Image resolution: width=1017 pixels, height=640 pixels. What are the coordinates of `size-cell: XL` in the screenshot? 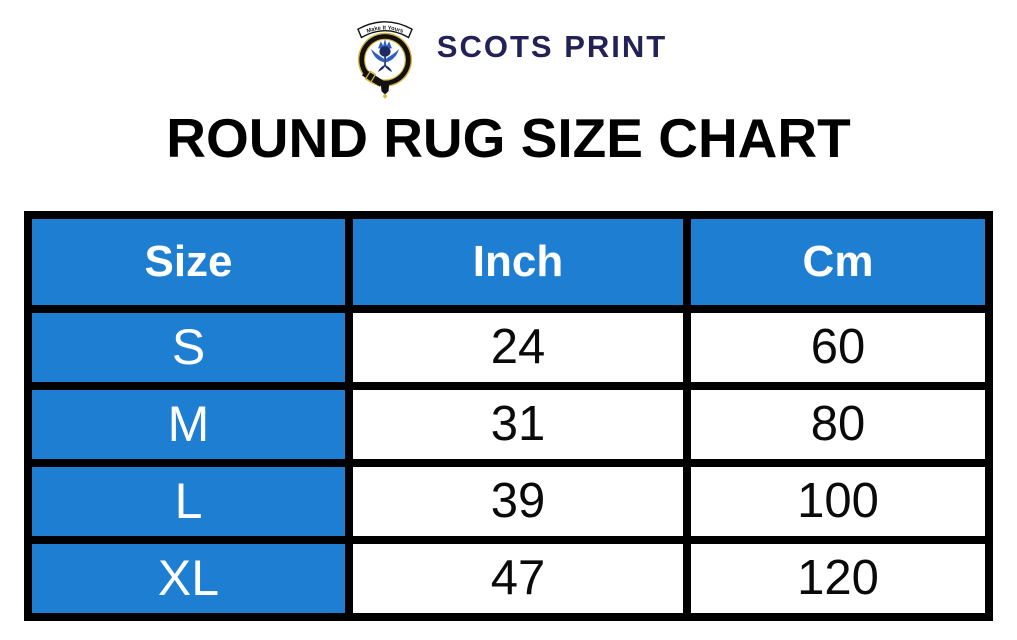 It's located at (188, 578).